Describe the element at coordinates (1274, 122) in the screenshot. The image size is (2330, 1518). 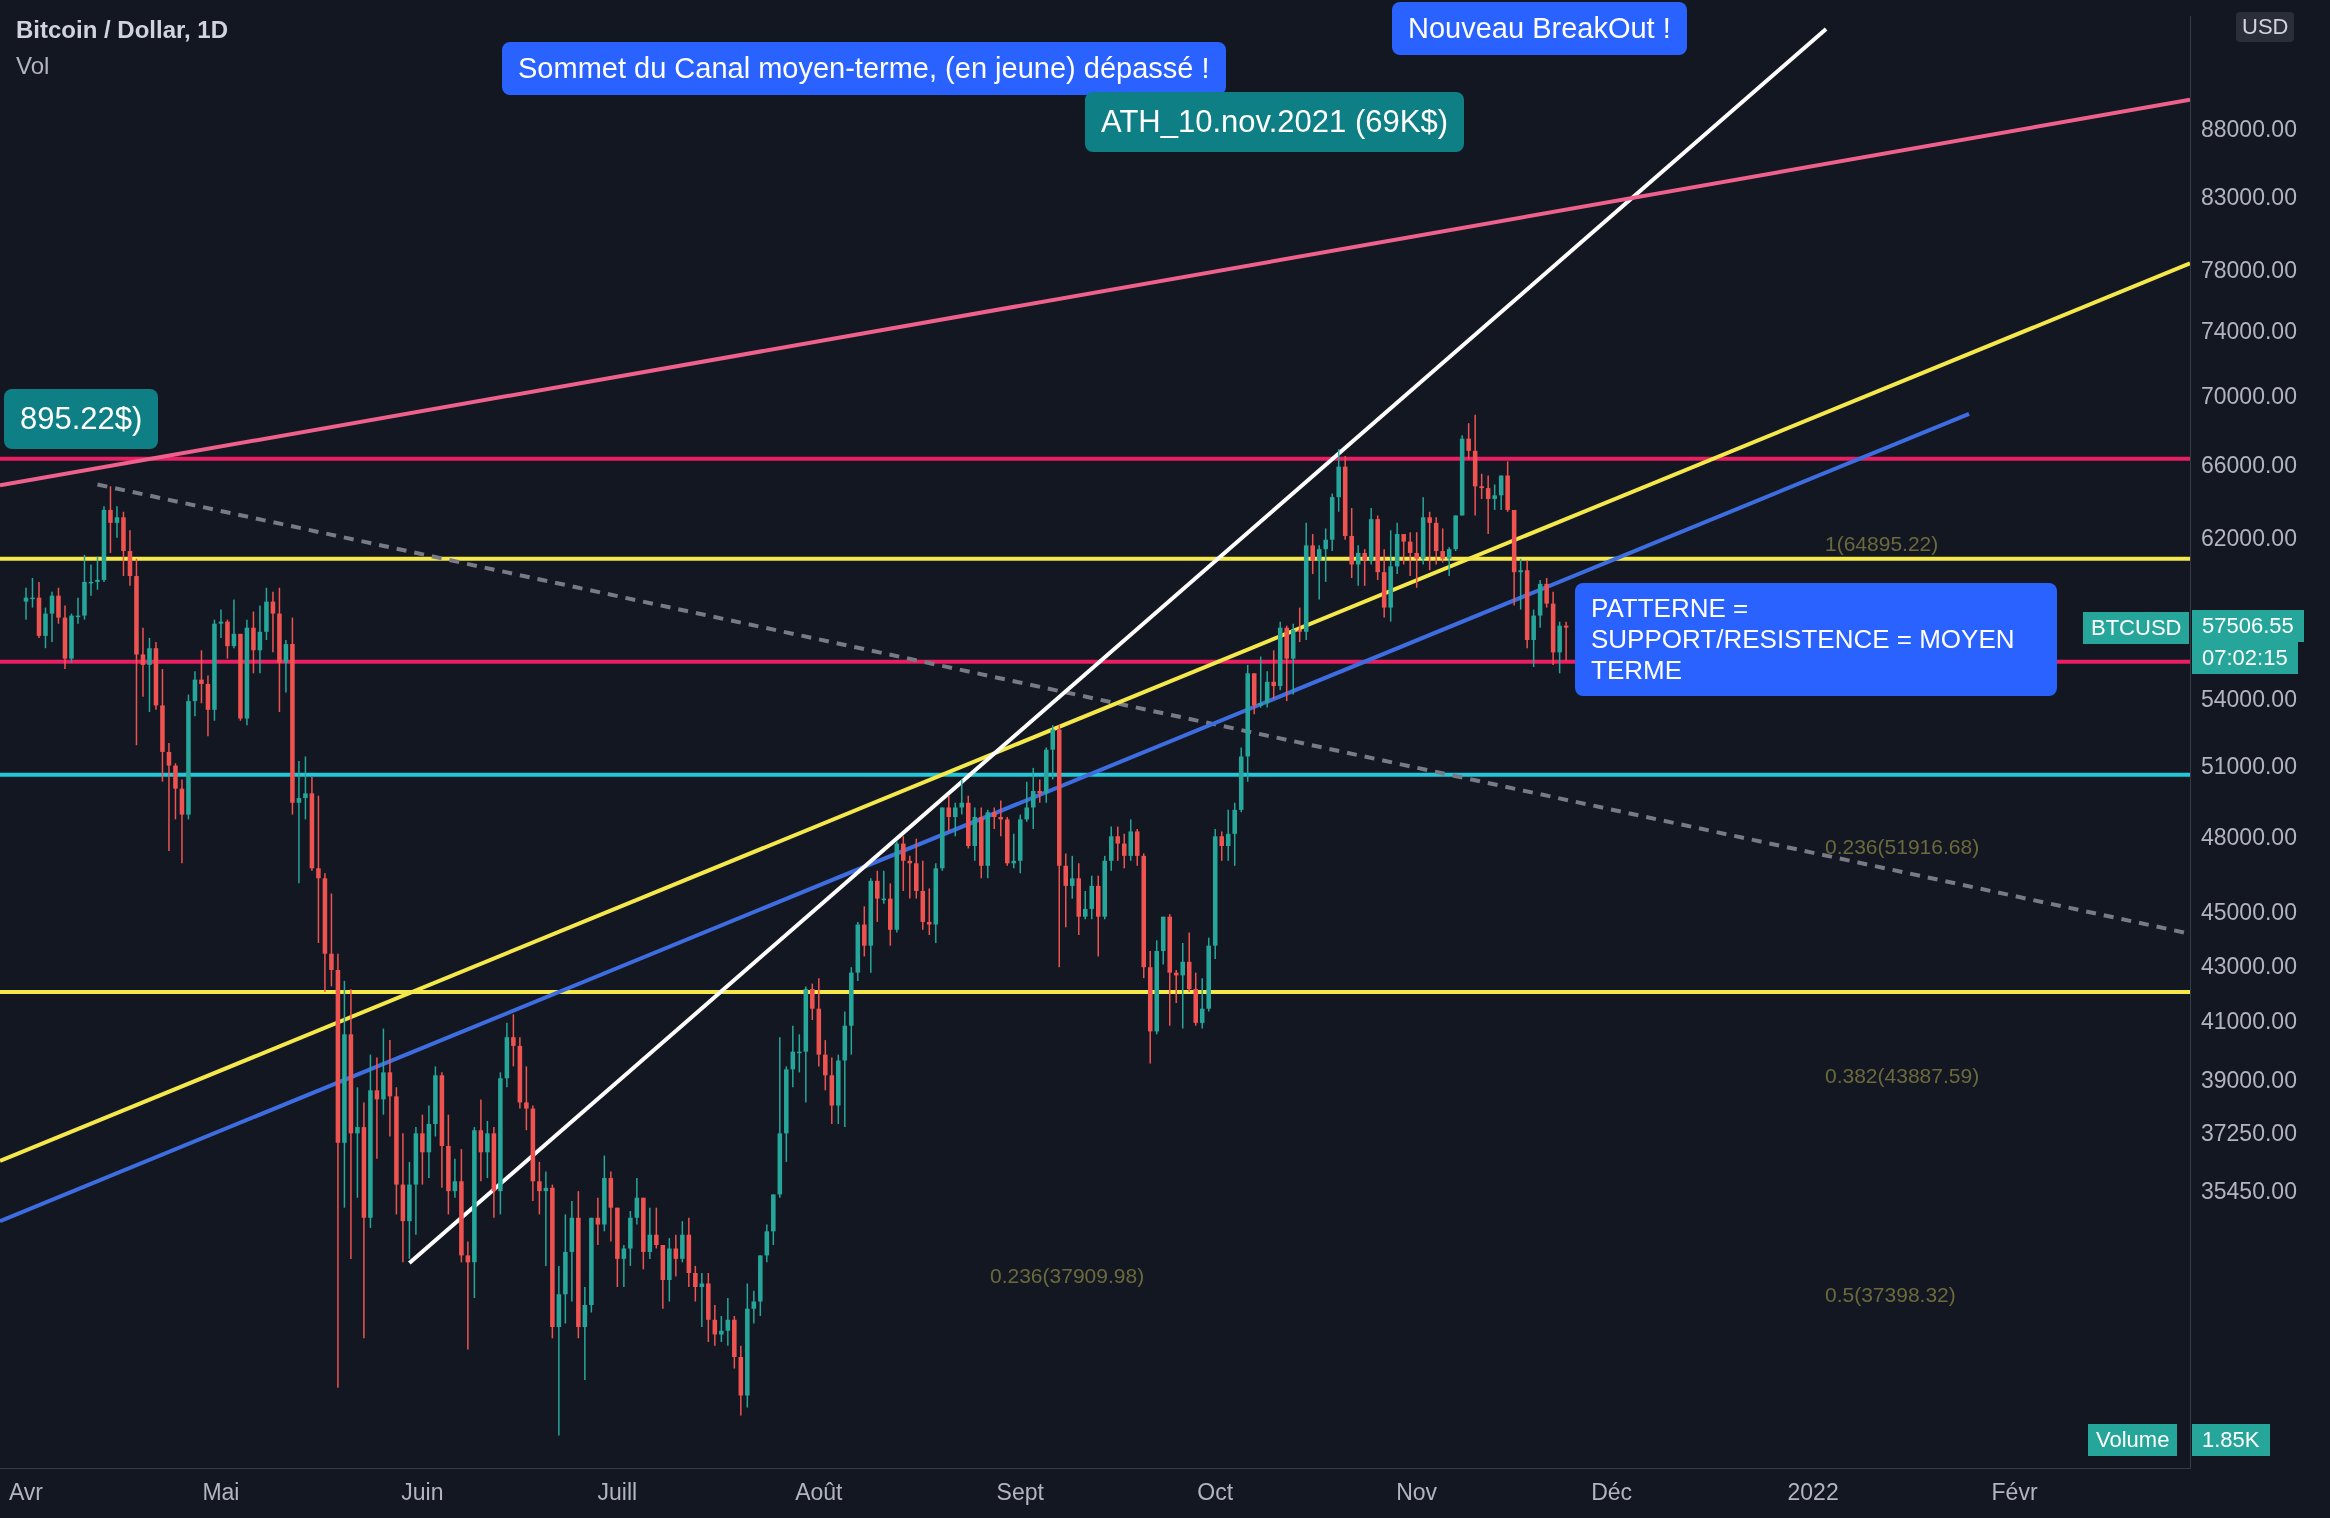
I see `annotation: ATH_10.nov.2021 (69K$)` at that location.